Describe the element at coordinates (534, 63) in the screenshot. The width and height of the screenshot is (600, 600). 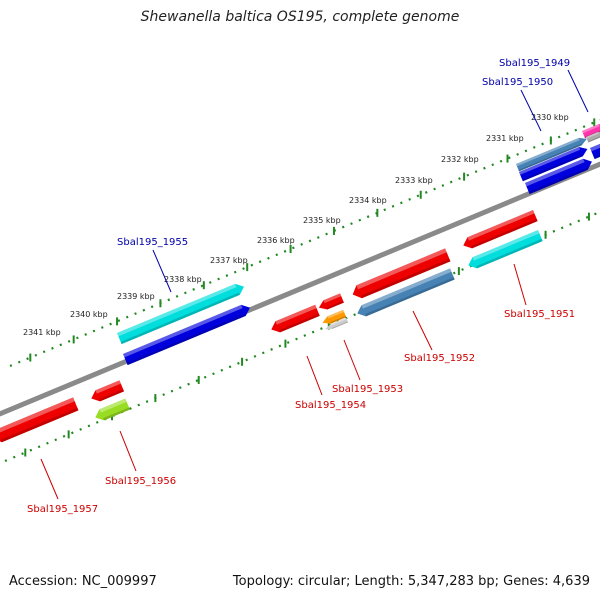
I see `gene-label: Sbal195_1949` at that location.